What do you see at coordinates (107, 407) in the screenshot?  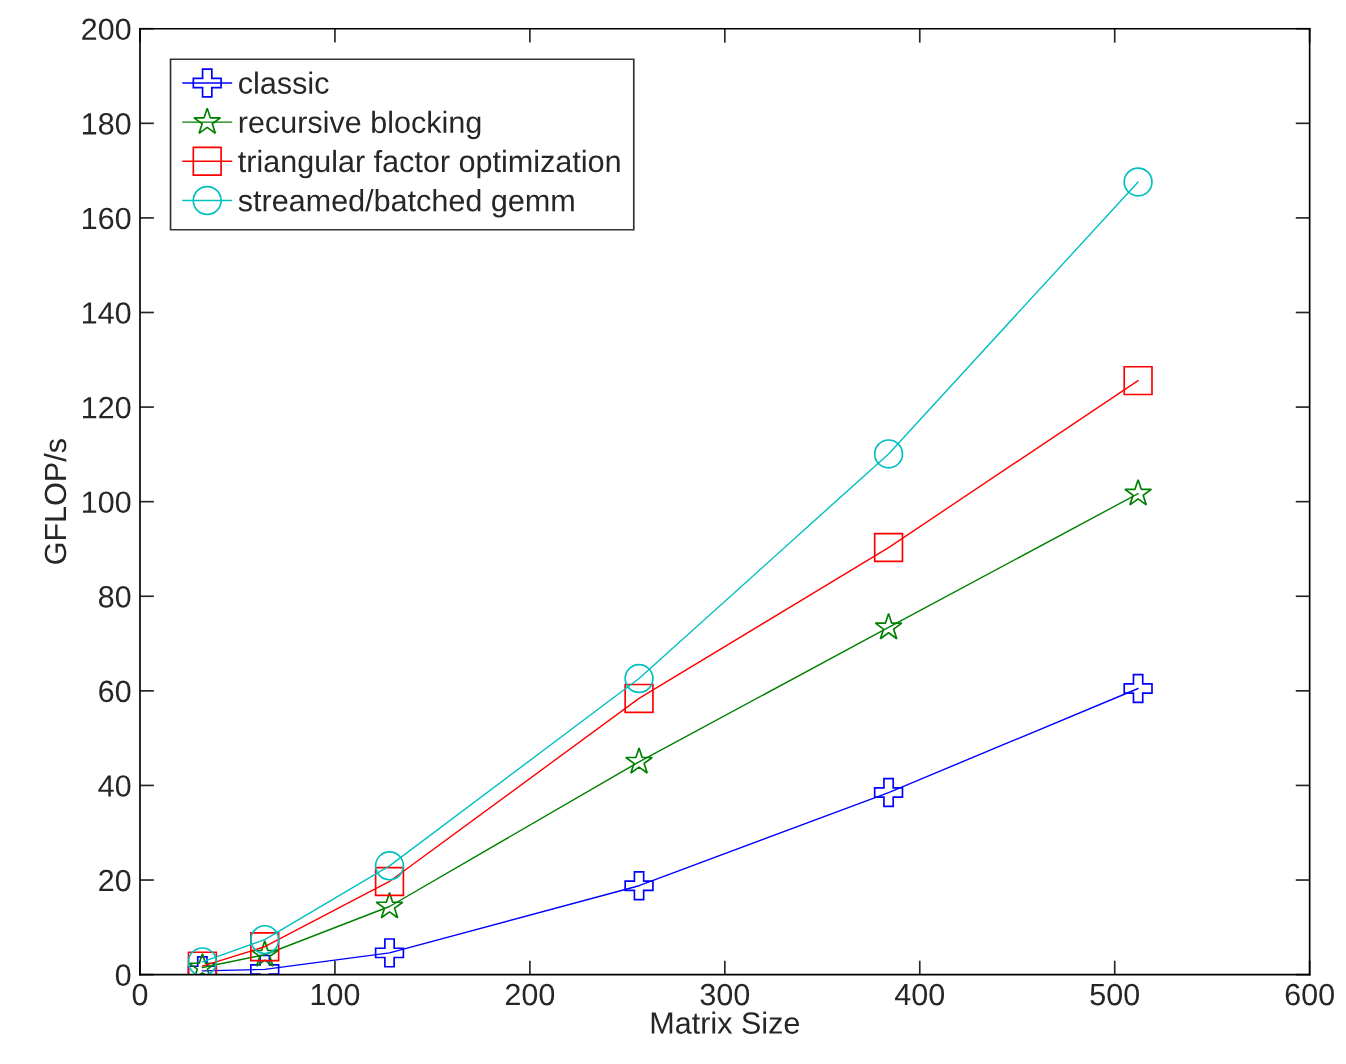 I see `y-tick-label: 120` at bounding box center [107, 407].